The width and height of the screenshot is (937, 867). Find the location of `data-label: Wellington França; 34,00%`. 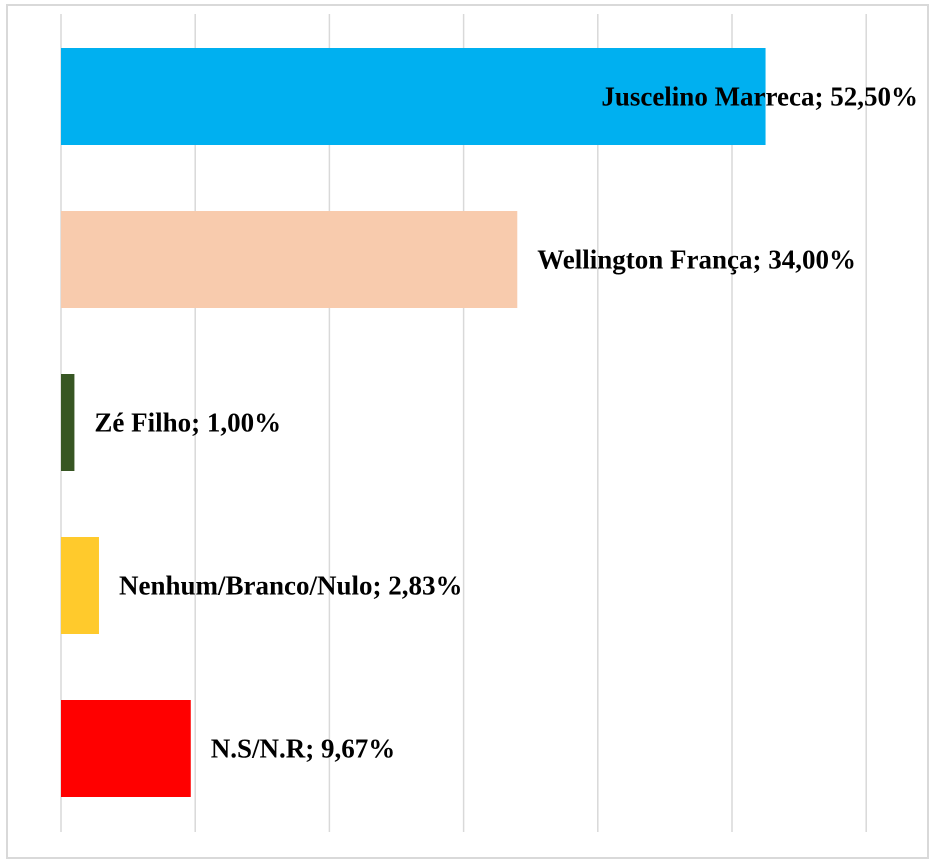

data-label: Wellington França; 34,00% is located at coordinates (696, 260).